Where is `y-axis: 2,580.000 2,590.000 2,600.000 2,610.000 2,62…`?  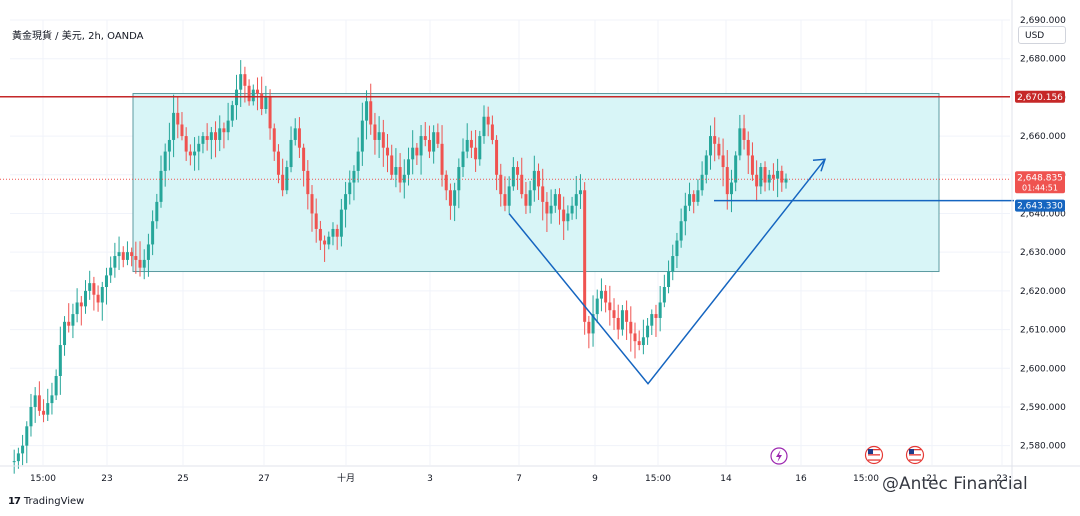
y-axis: 2,580.000 2,590.000 2,600.000 2,610.000 2,62… is located at coordinates (1038, 245).